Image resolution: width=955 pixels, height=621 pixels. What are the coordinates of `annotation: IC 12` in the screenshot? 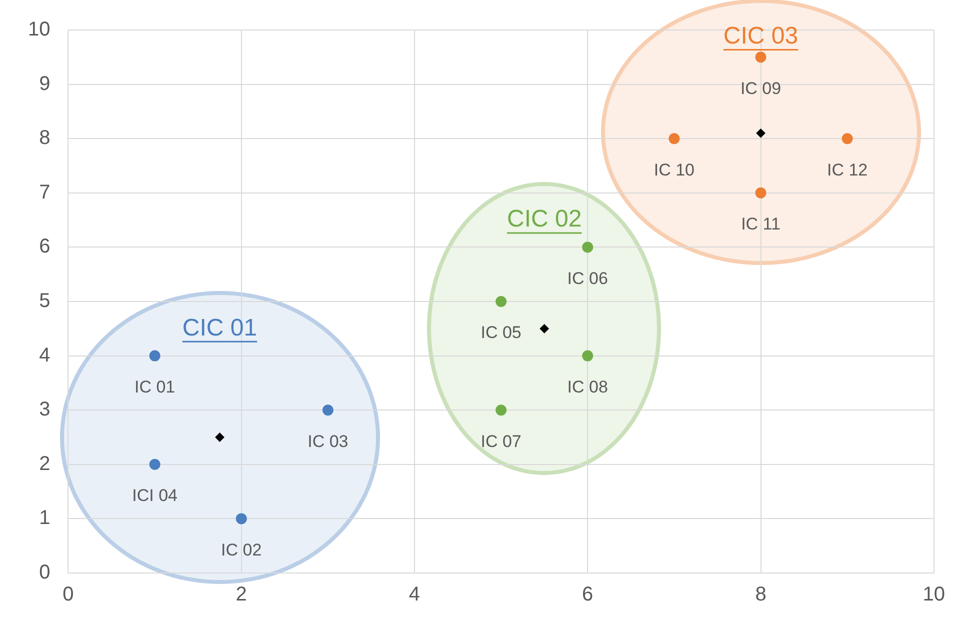 It's located at (847, 170).